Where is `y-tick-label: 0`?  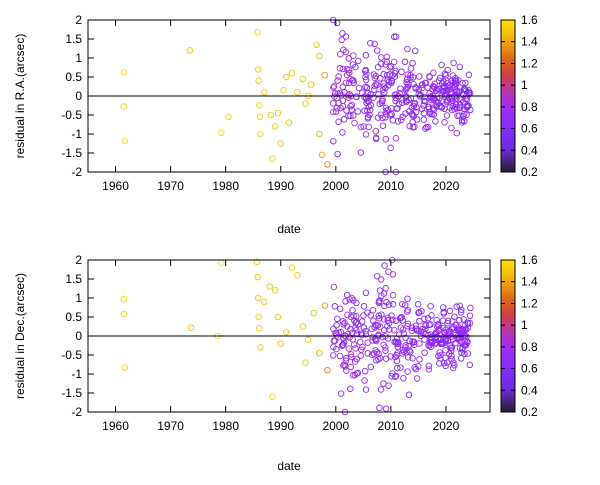 y-tick-label: 0 is located at coordinates (78, 96).